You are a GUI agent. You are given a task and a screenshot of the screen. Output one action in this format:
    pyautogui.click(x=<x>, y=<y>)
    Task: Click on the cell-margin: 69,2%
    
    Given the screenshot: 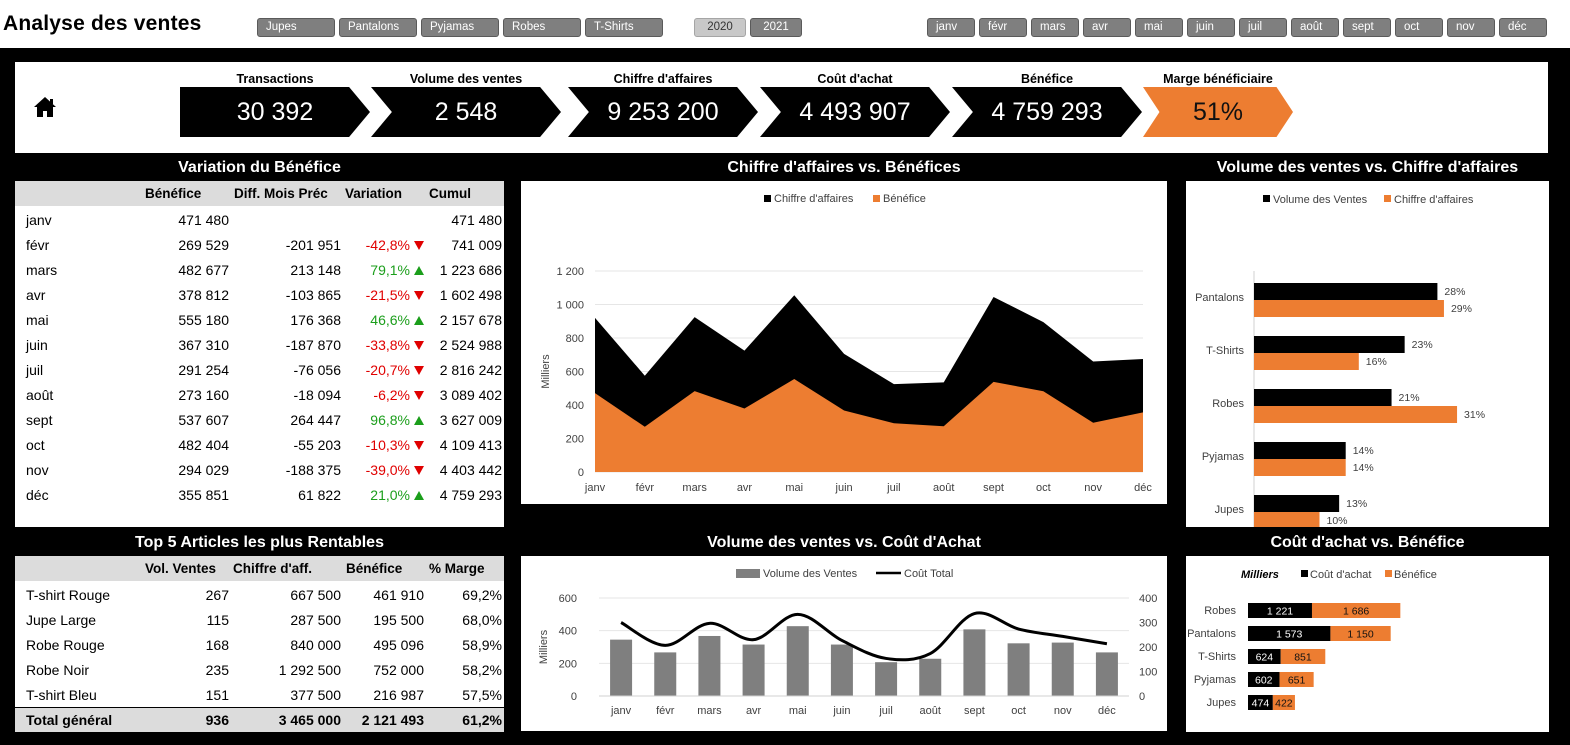 What is the action you would take?
    pyautogui.click(x=482, y=595)
    